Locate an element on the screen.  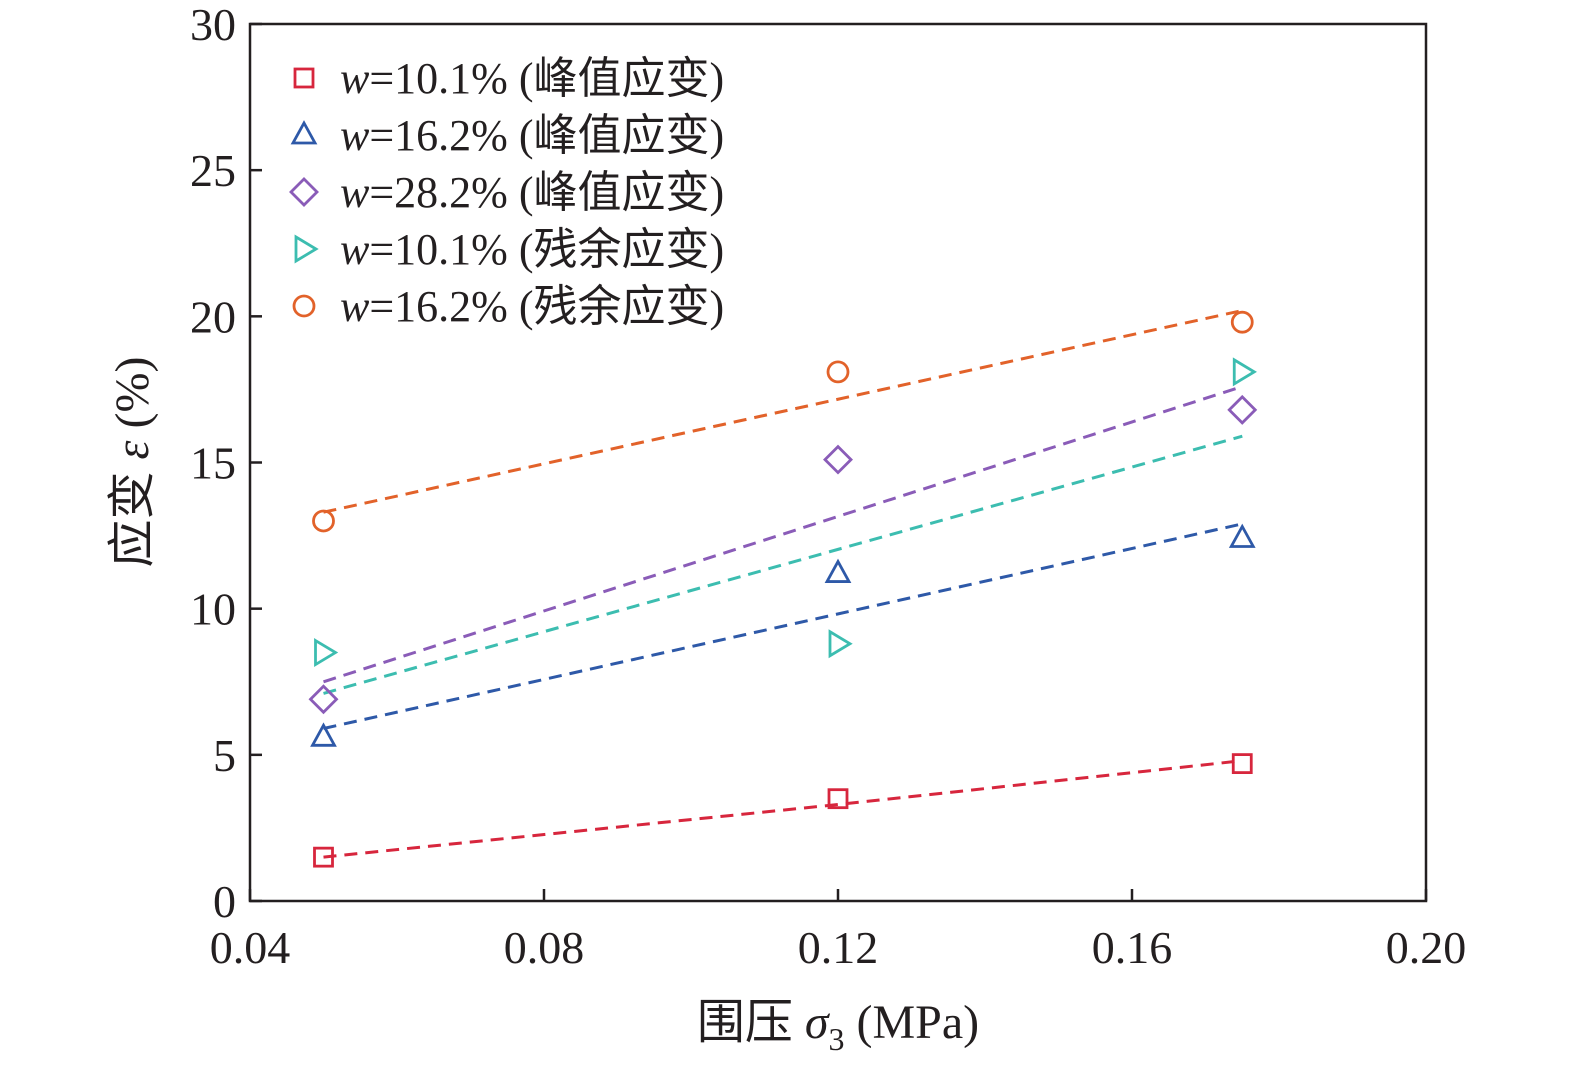
y-tick-label: 20 is located at coordinates (213, 316).